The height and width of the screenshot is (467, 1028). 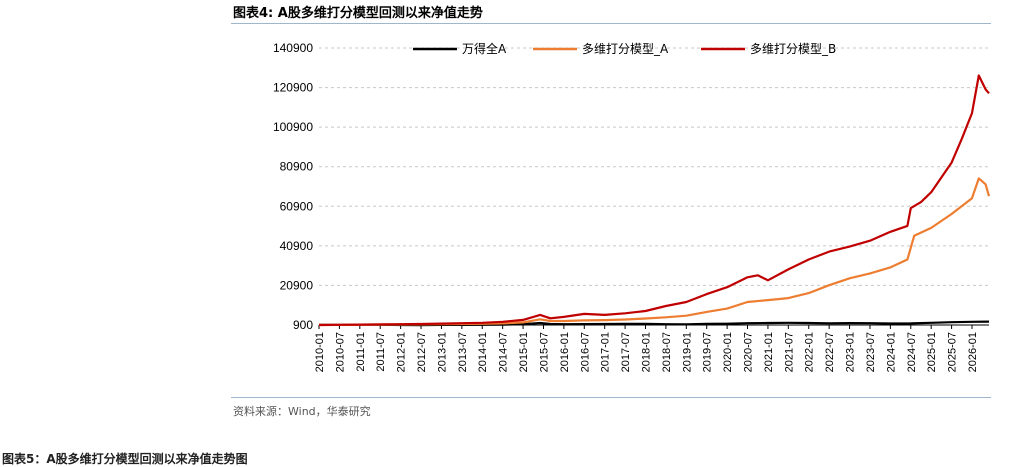 I want to click on y-tick-label: 120900, so click(x=293, y=88).